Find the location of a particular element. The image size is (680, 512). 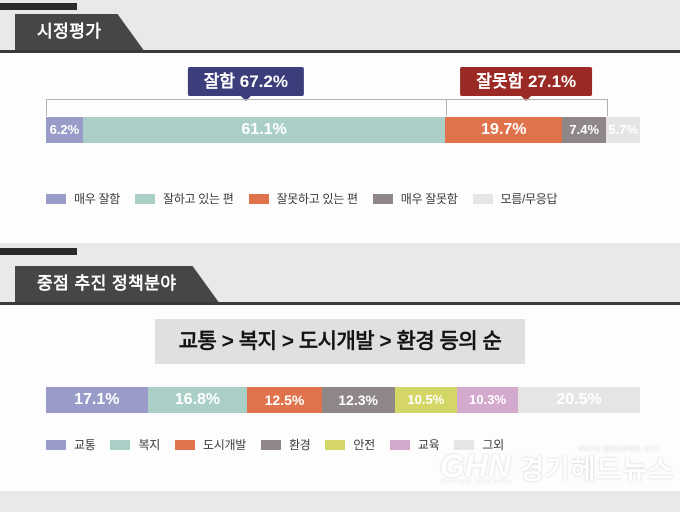

legend-item-환경: 환경 is located at coordinates (285, 444).